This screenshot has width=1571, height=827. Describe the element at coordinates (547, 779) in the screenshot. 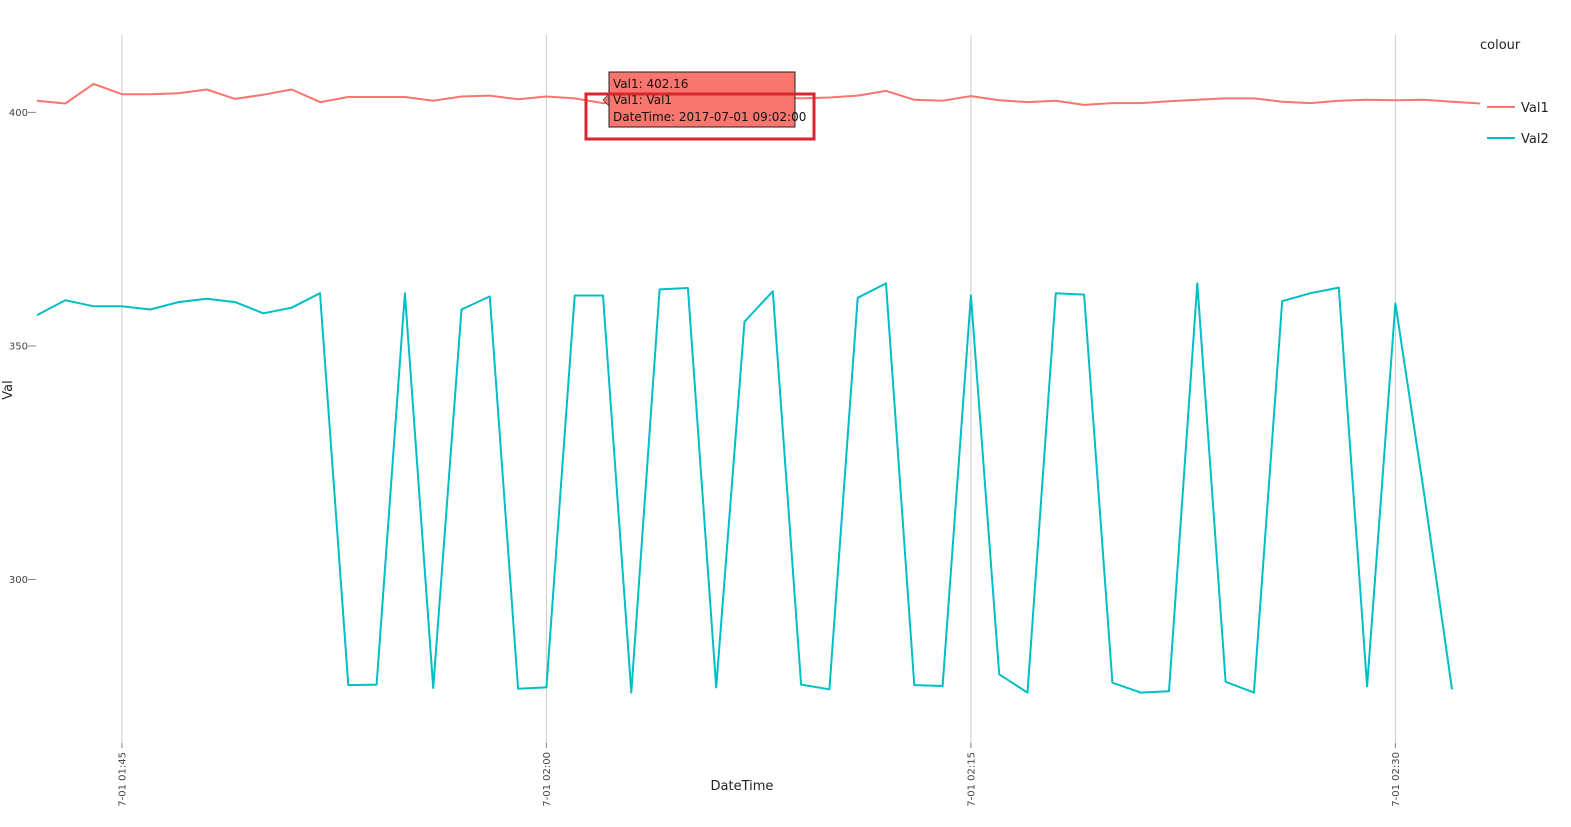

I see `x-tick-label-1: 7-01 02:00` at that location.